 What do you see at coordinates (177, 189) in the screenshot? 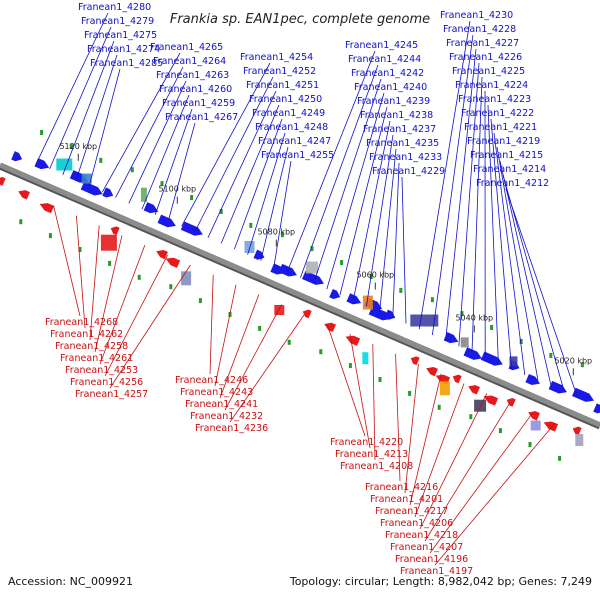
I see `scale-label: 5100 kbp` at bounding box center [177, 189].